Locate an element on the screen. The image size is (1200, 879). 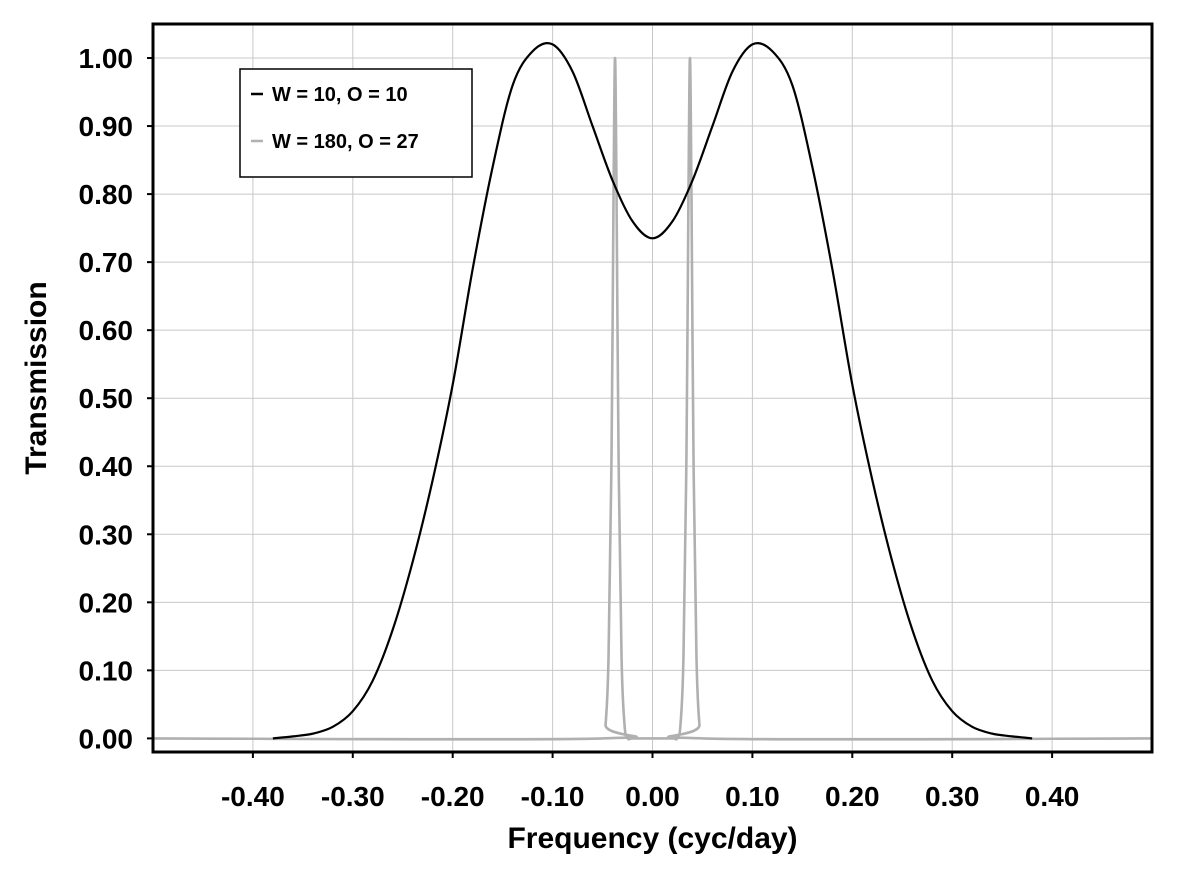
x-tick-label: -0.20 is located at coordinates (453, 796).